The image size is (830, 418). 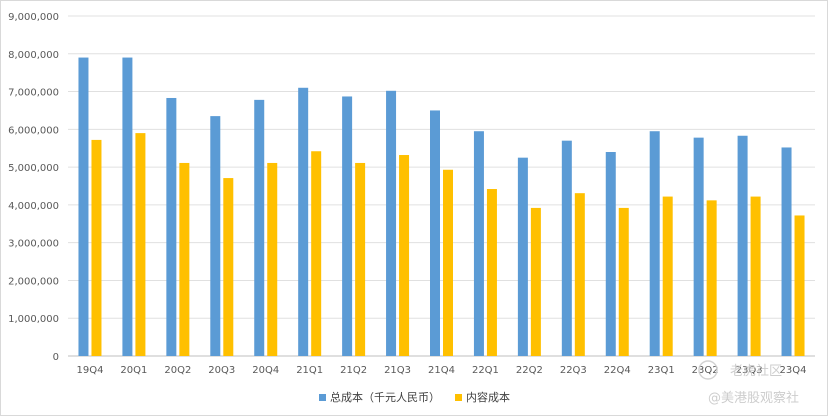 What do you see at coordinates (303, 222) in the screenshot?
I see `bar-total-cost-21Q1` at bounding box center [303, 222].